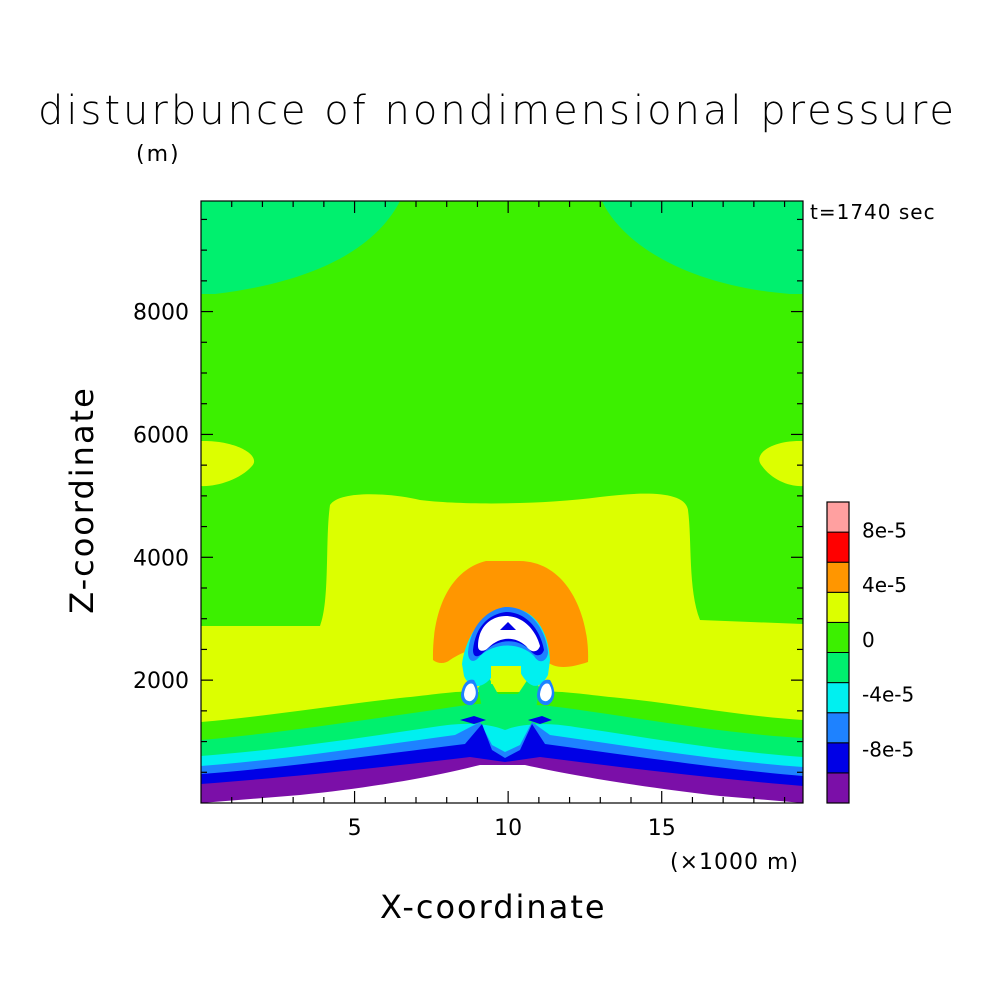 The height and width of the screenshot is (1004, 1004). Describe the element at coordinates (502, 784) in the screenshot. I see `terrain` at that location.